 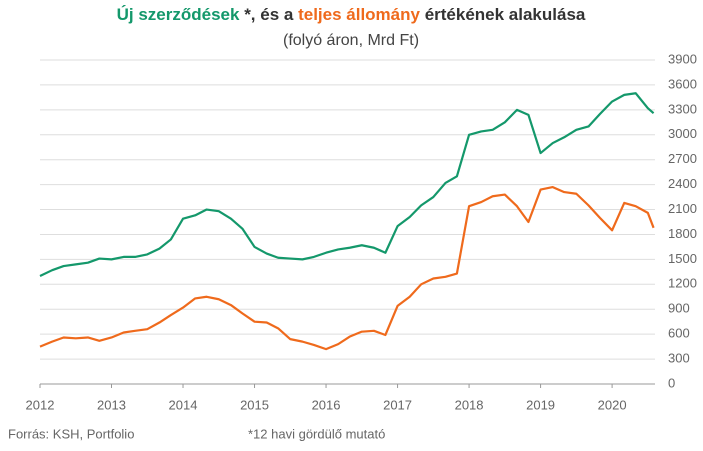 I want to click on x-tick-label: 2020, so click(x=612, y=404).